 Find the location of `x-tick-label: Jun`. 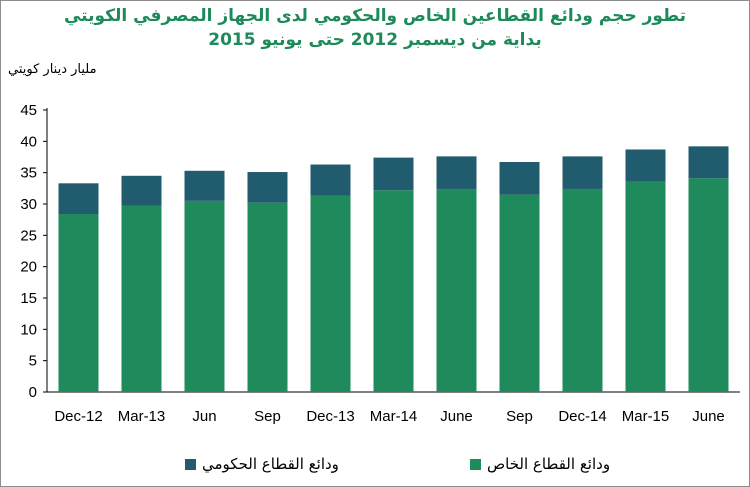

x-tick-label: Jun is located at coordinates (204, 416).